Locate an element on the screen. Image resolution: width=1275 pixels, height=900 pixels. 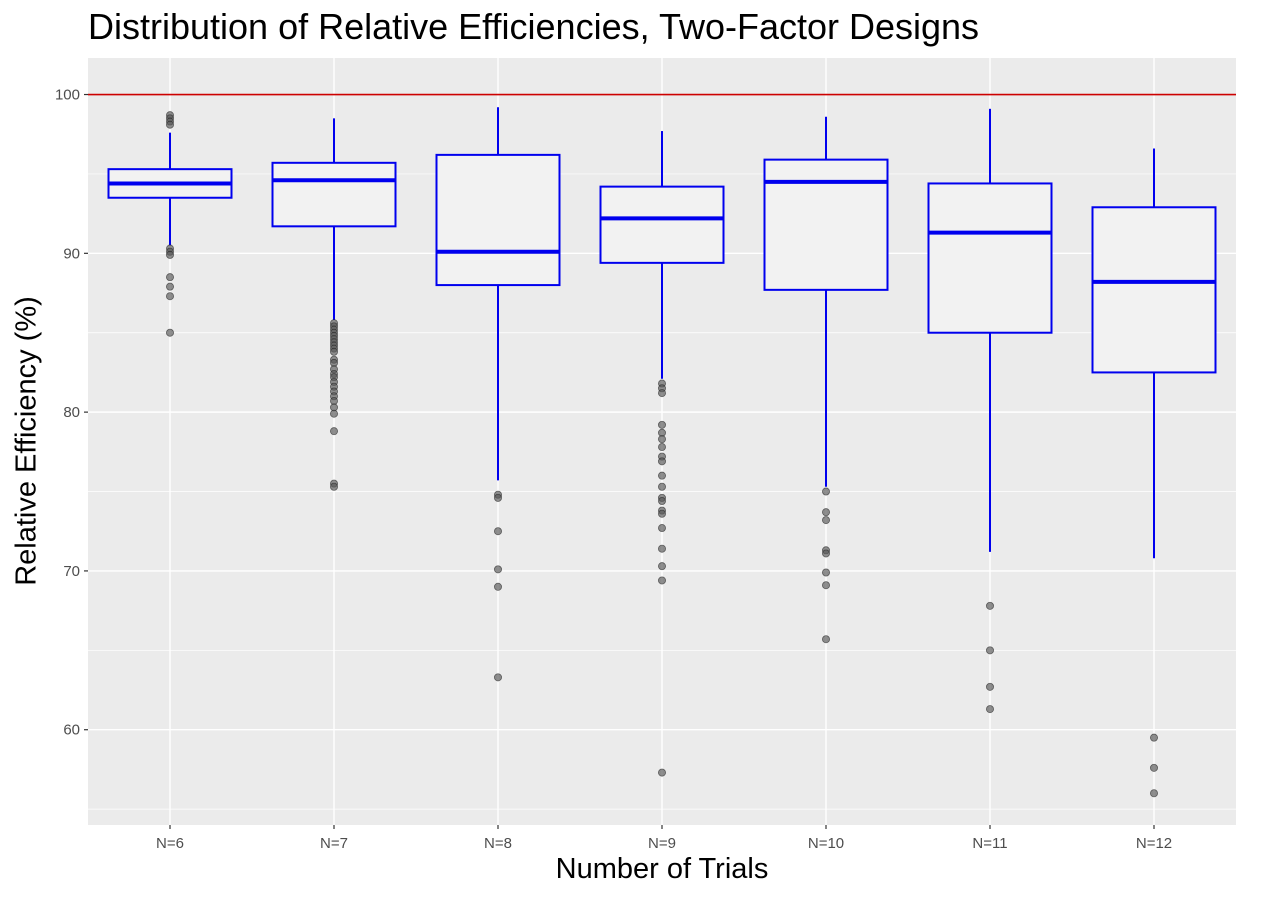
boxplot-n9 is located at coordinates (662, 454).